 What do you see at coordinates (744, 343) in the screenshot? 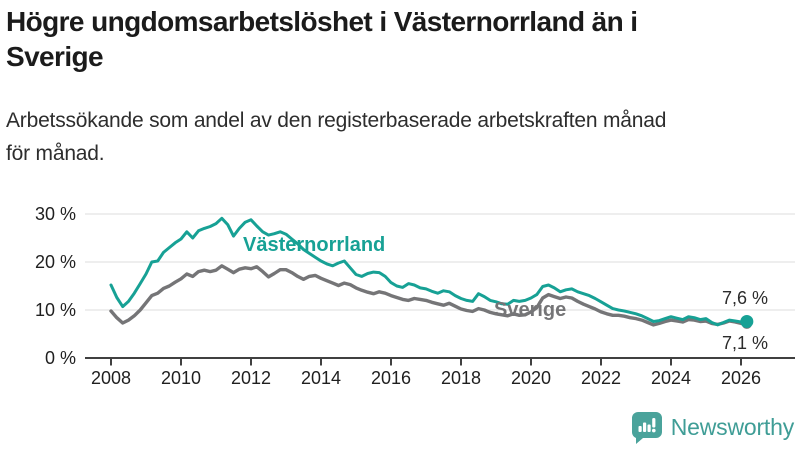
I see `end-value-label-sverige: 7,1 %` at bounding box center [744, 343].